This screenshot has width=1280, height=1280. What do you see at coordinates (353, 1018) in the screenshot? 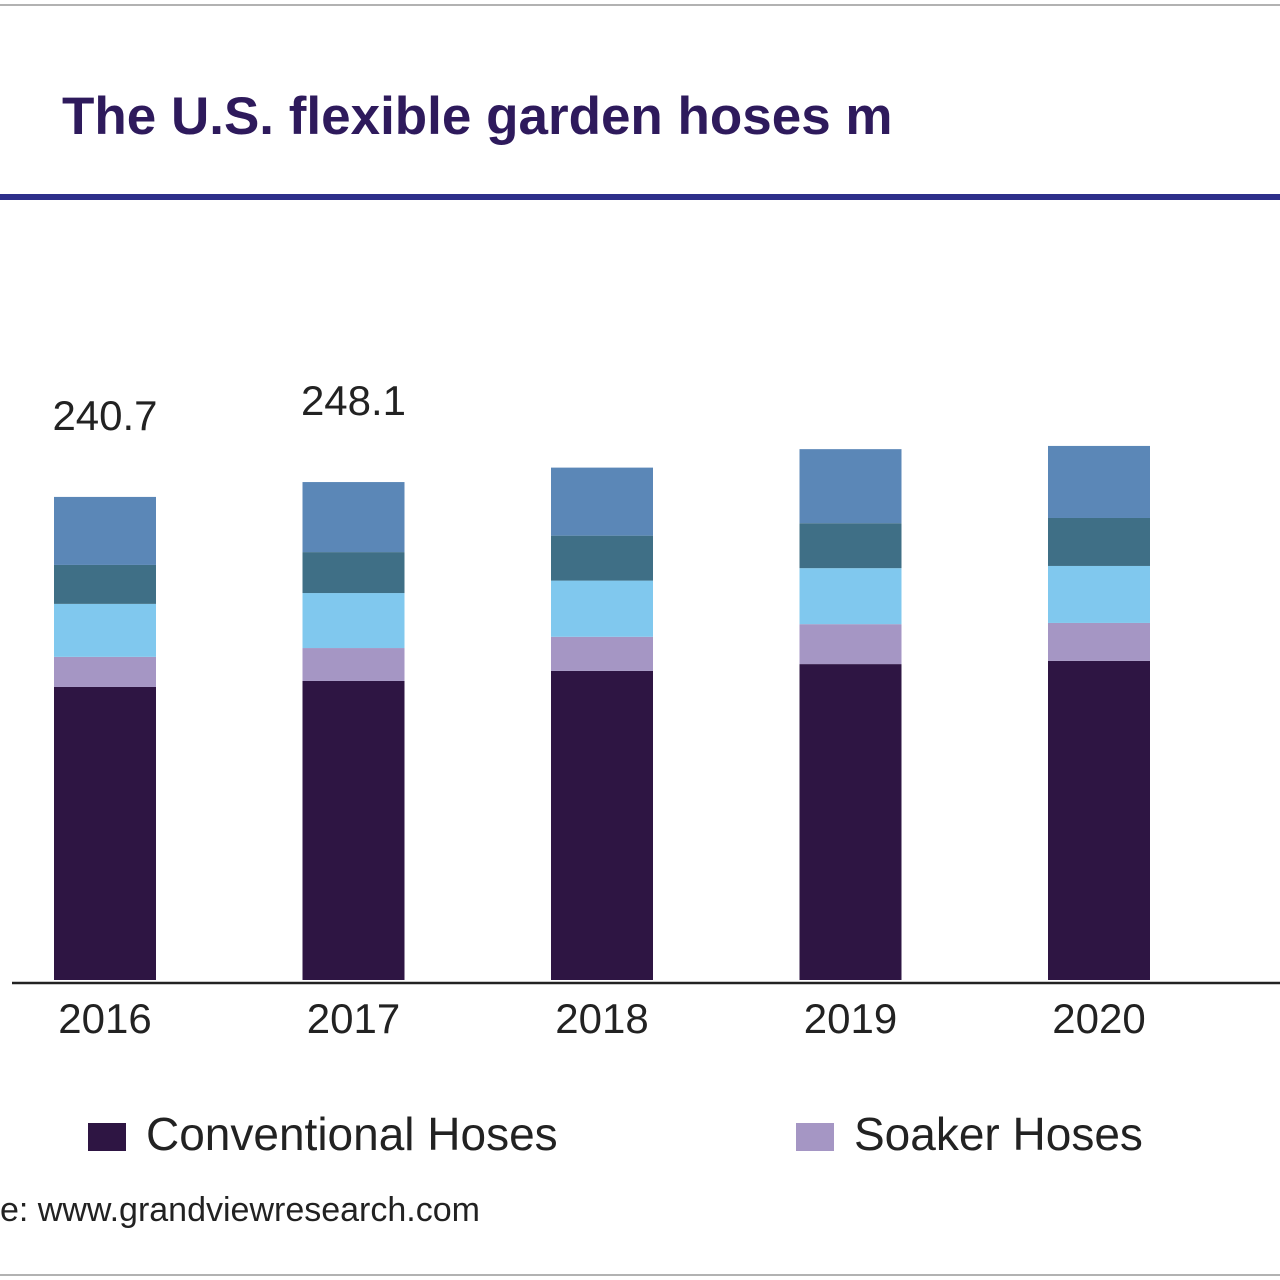
I see `x-tick-label: 2017` at bounding box center [353, 1018].